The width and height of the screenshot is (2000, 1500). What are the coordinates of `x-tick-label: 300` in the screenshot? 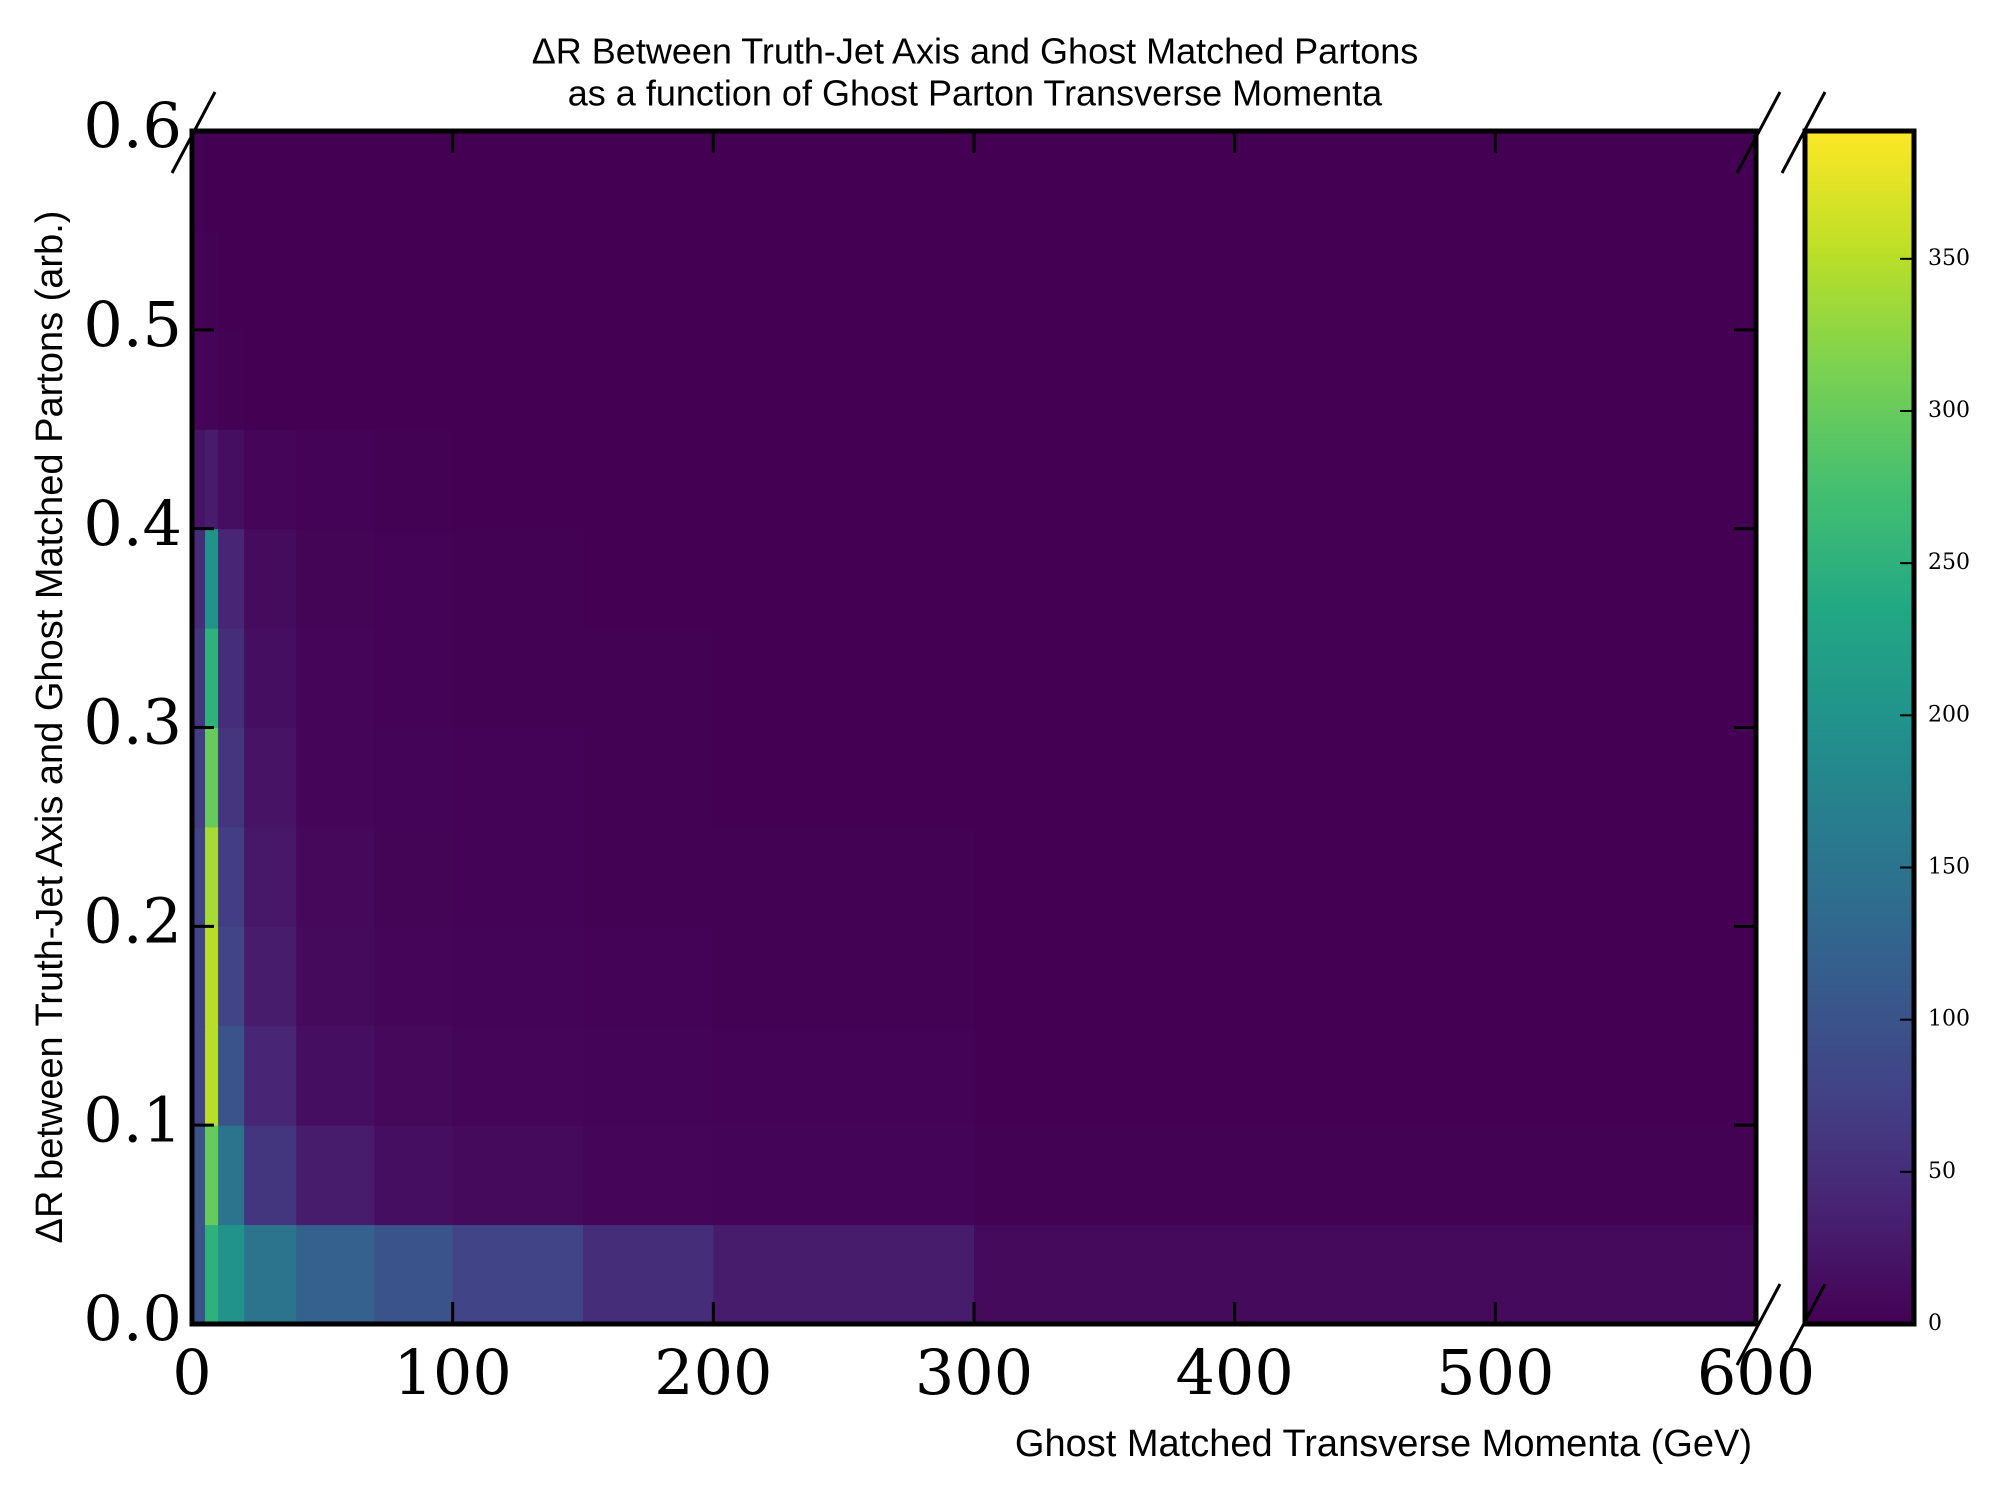 It's located at (974, 1372).